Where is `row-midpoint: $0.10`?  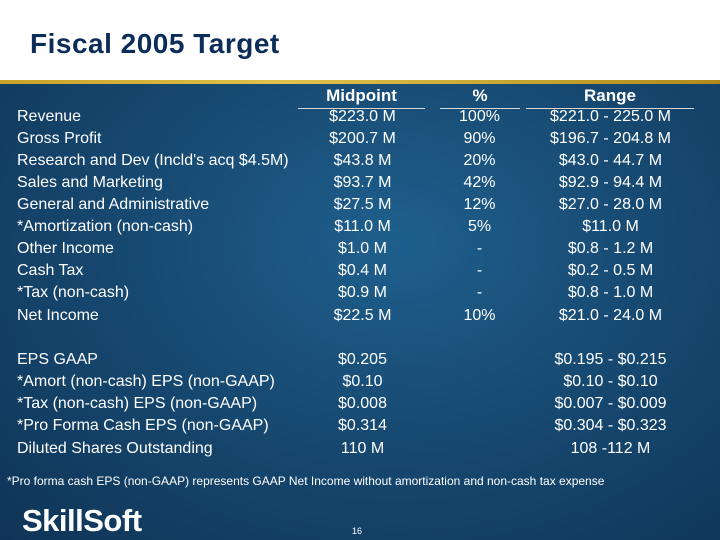 row-midpoint: $0.10 is located at coordinates (362, 381).